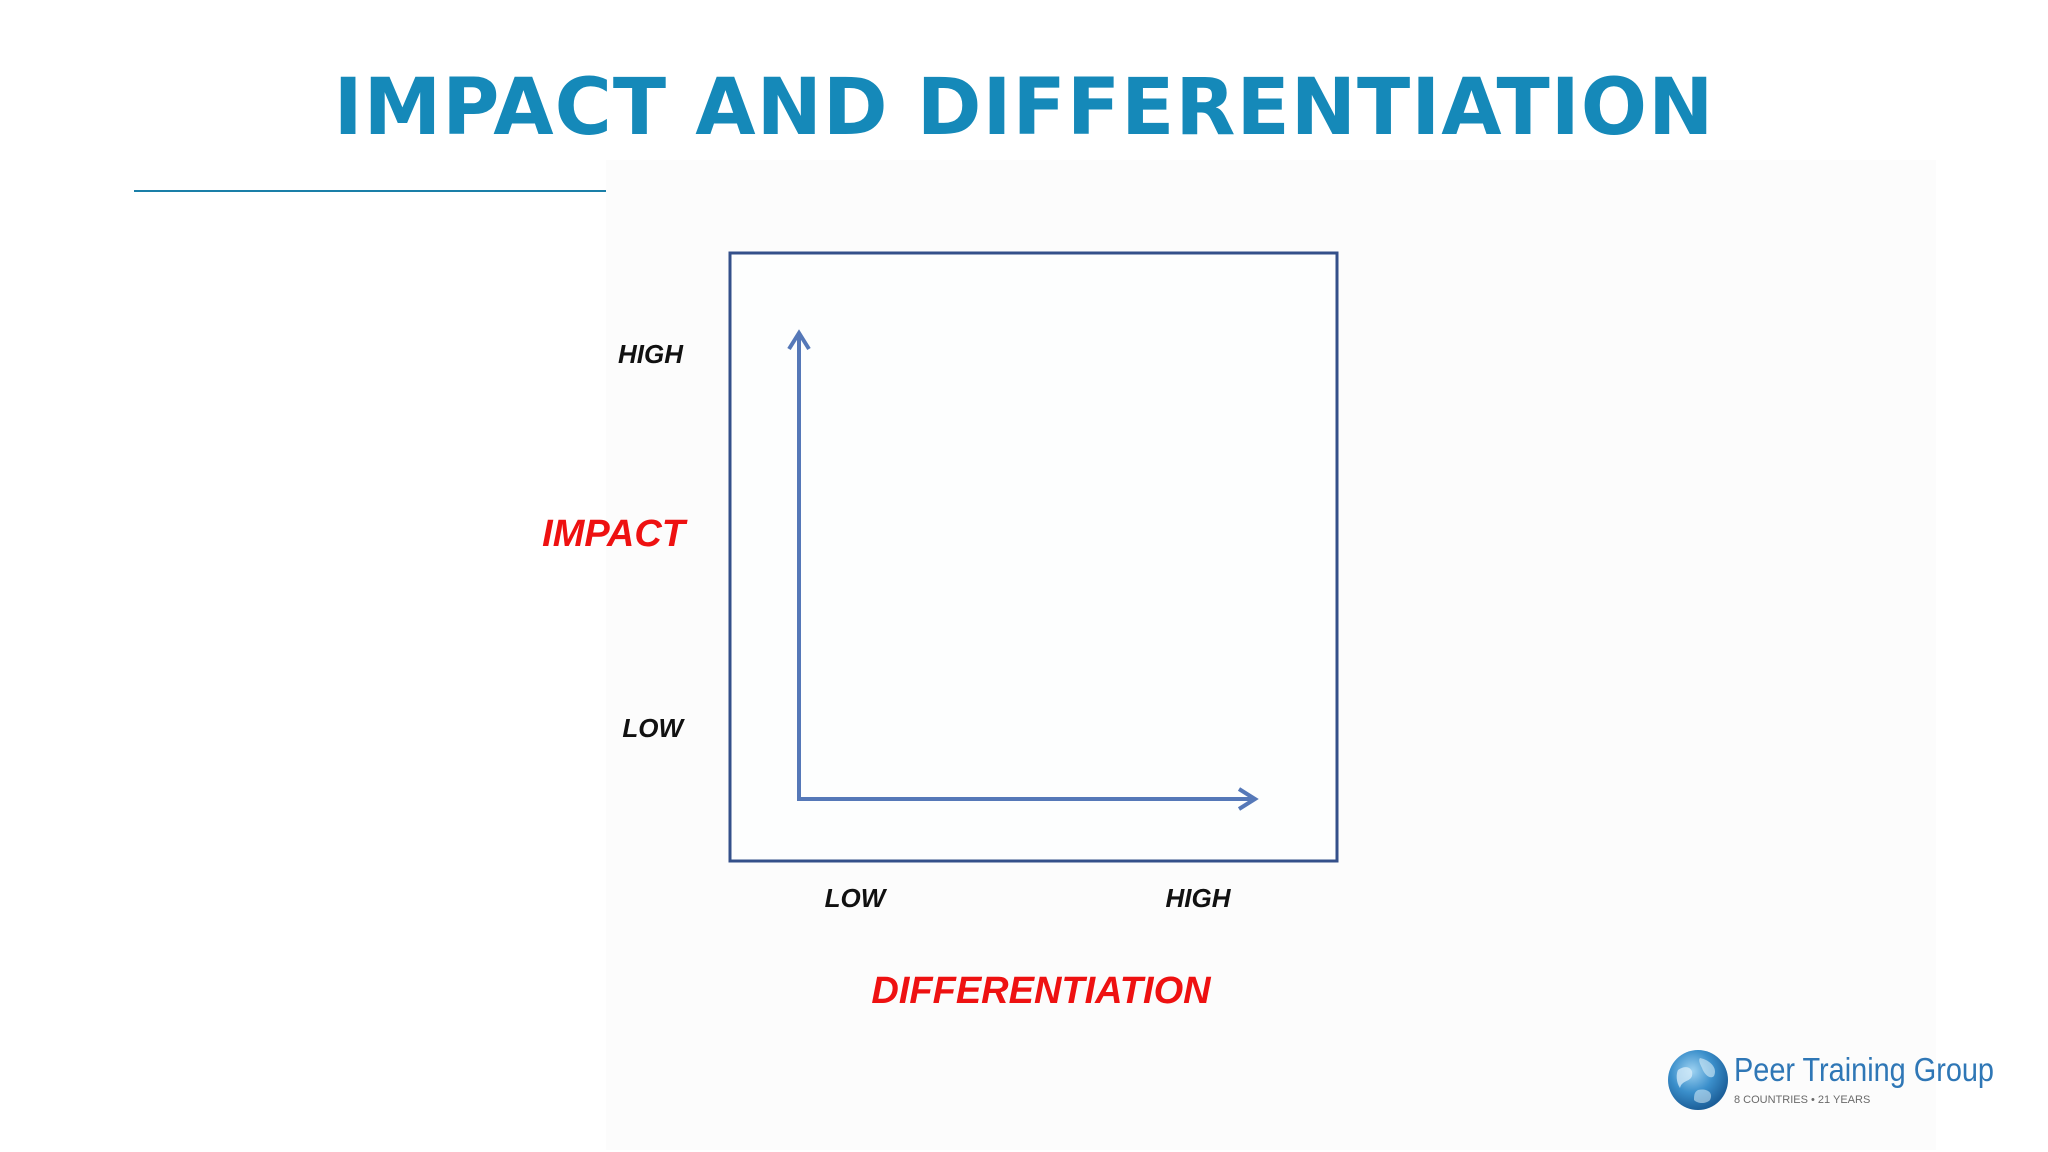 This screenshot has width=2048, height=1152. What do you see at coordinates (1024, 108) in the screenshot?
I see `page-title: IMPACT AND DIFFERENTIATION` at bounding box center [1024, 108].